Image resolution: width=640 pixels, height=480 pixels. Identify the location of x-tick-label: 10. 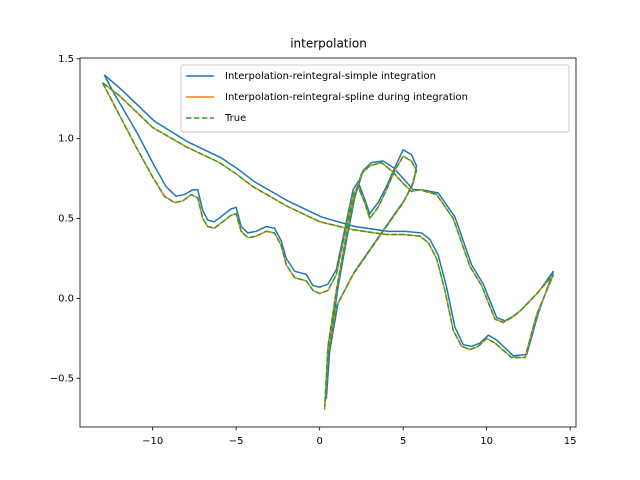
(486, 441).